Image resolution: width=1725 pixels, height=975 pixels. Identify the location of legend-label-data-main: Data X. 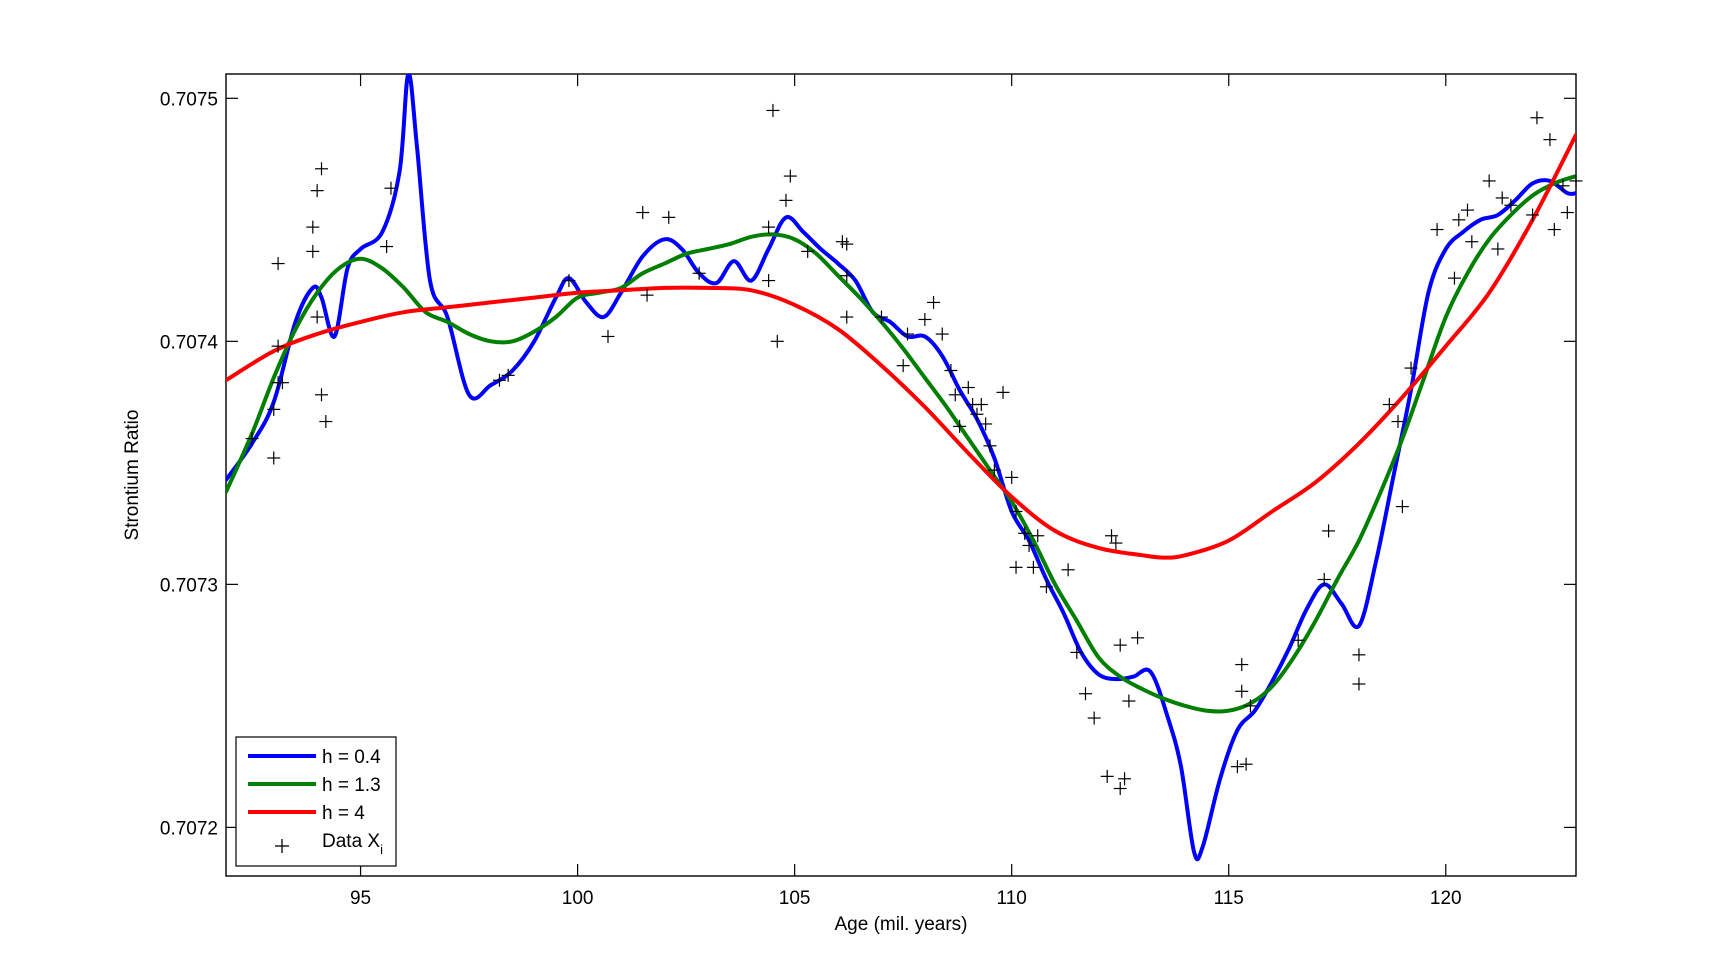
(351, 841).